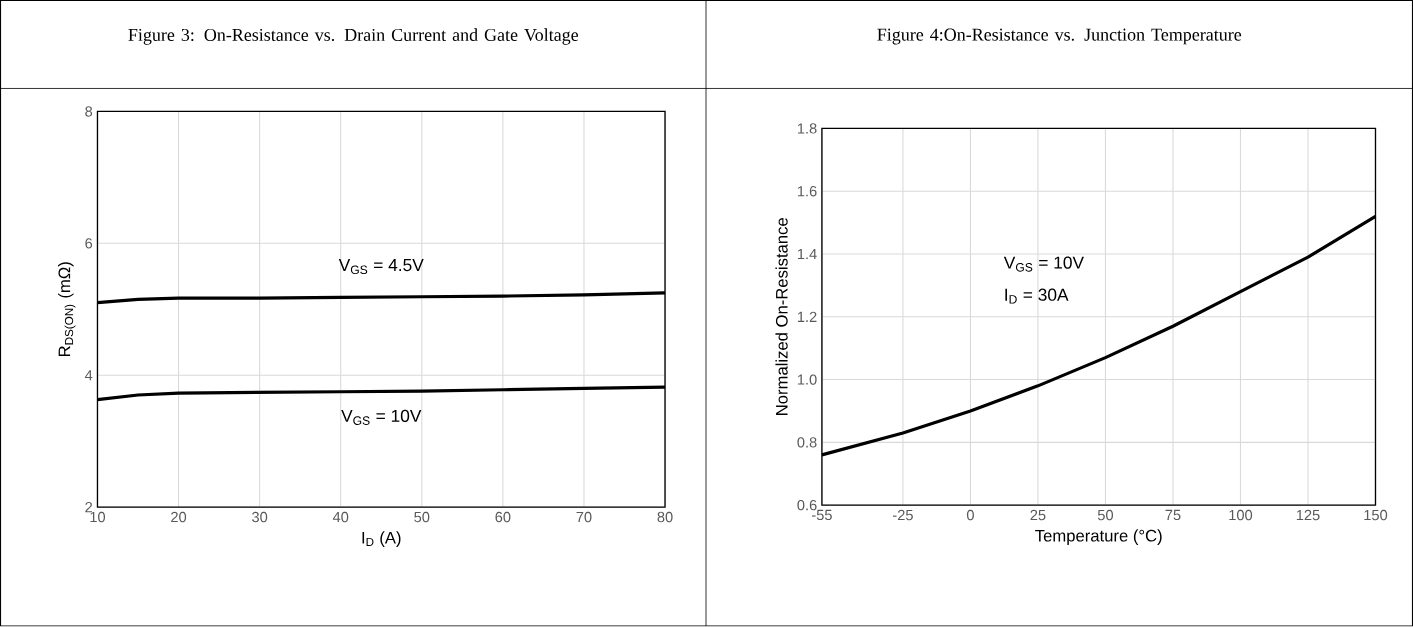 The height and width of the screenshot is (627, 1413). Describe the element at coordinates (807, 191) in the screenshot. I see `y-tick-label: 1.6` at that location.